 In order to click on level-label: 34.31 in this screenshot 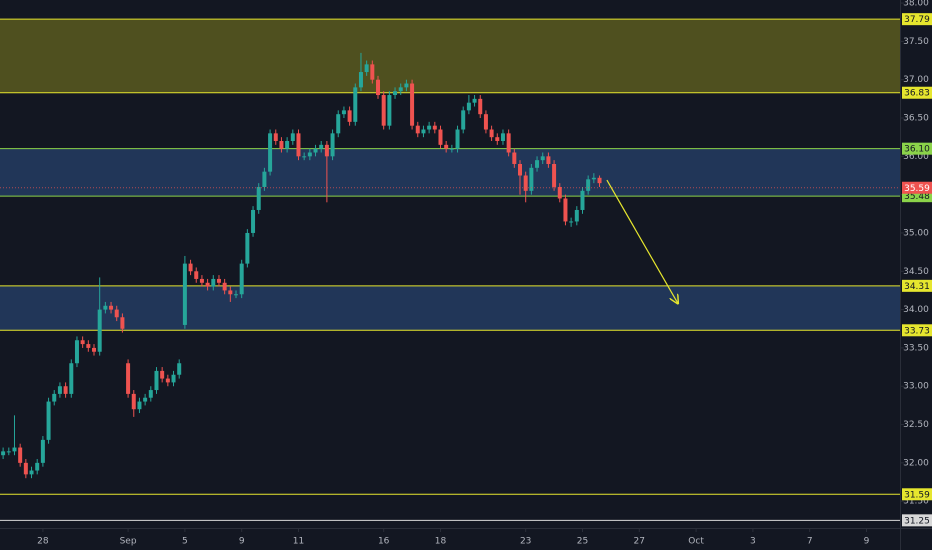, I will do `click(917, 287)`.